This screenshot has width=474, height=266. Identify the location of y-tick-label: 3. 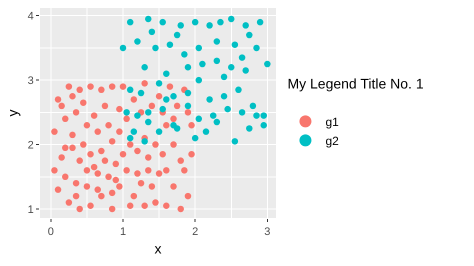
(31, 81).